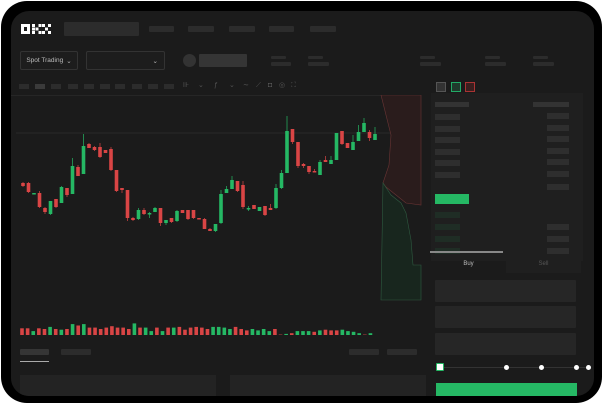 The height and width of the screenshot is (405, 603). Describe the element at coordinates (216, 85) in the screenshot. I see `indicator-icon: ƒ` at that location.